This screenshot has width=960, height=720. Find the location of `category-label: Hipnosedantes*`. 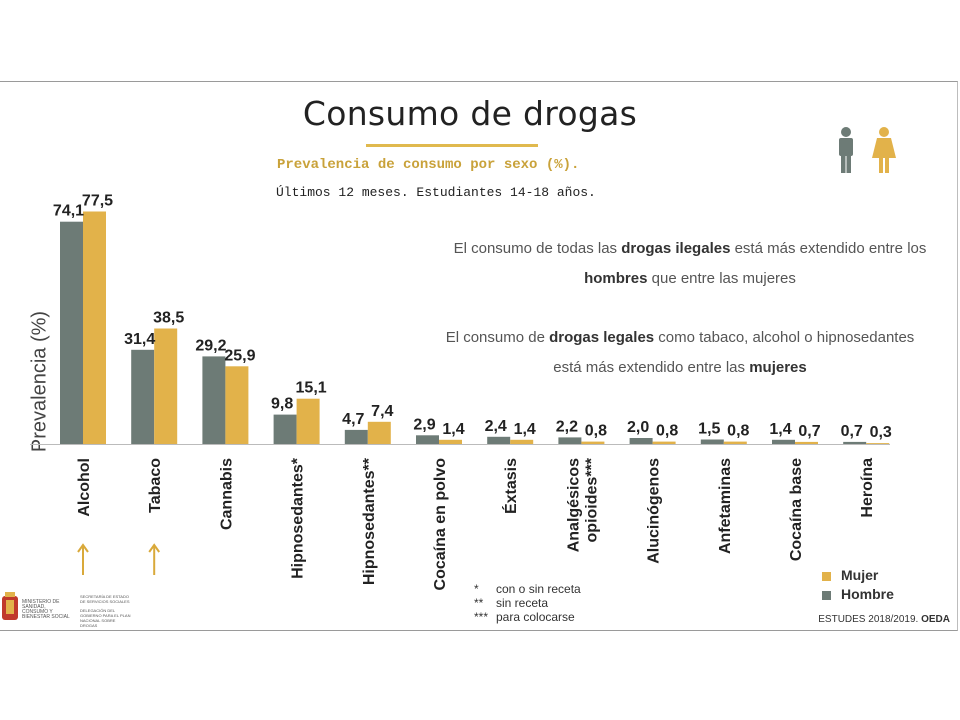

category-label: Hipnosedantes* is located at coordinates (298, 518).